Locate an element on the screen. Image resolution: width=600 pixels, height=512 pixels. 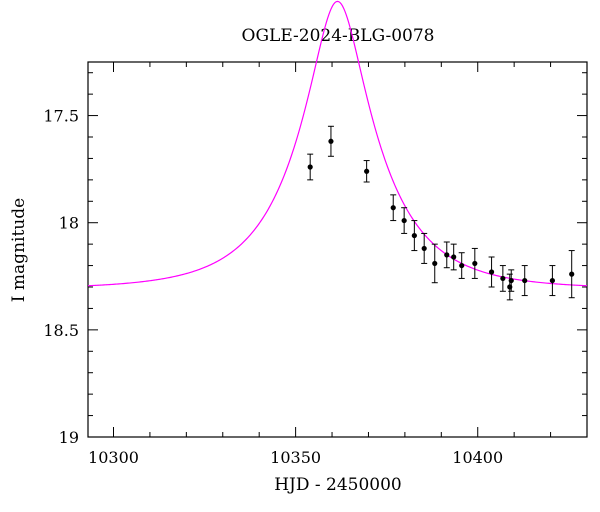
y-tick-label: 18 is located at coordinates (69, 223).